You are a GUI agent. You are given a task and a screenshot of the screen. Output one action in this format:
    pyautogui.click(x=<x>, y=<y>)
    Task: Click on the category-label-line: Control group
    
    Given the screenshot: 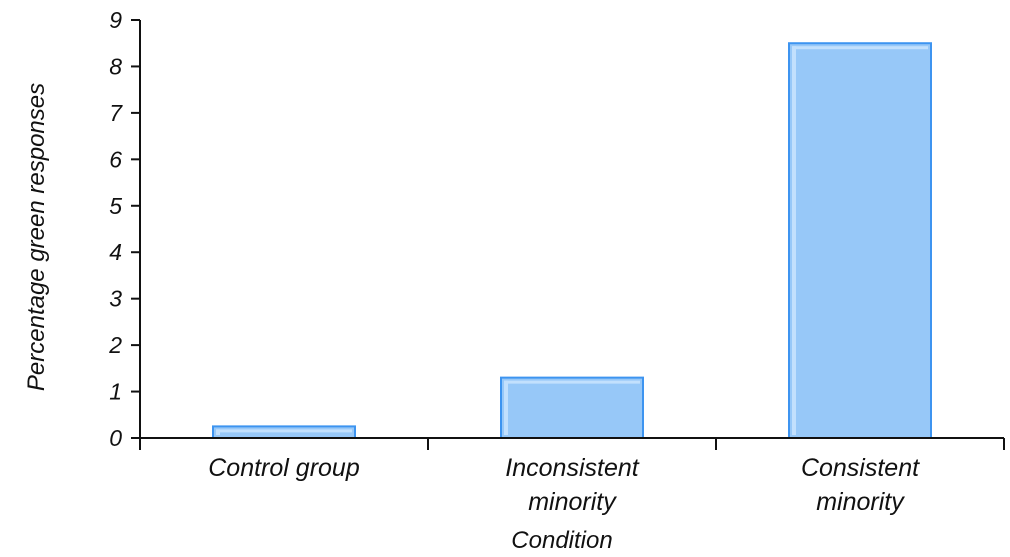 What is the action you would take?
    pyautogui.click(x=284, y=468)
    